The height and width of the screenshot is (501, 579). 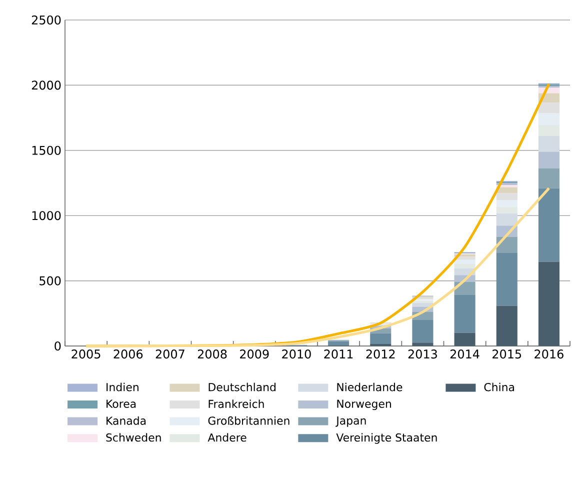 I want to click on y-tick-label: 0, so click(x=57, y=346).